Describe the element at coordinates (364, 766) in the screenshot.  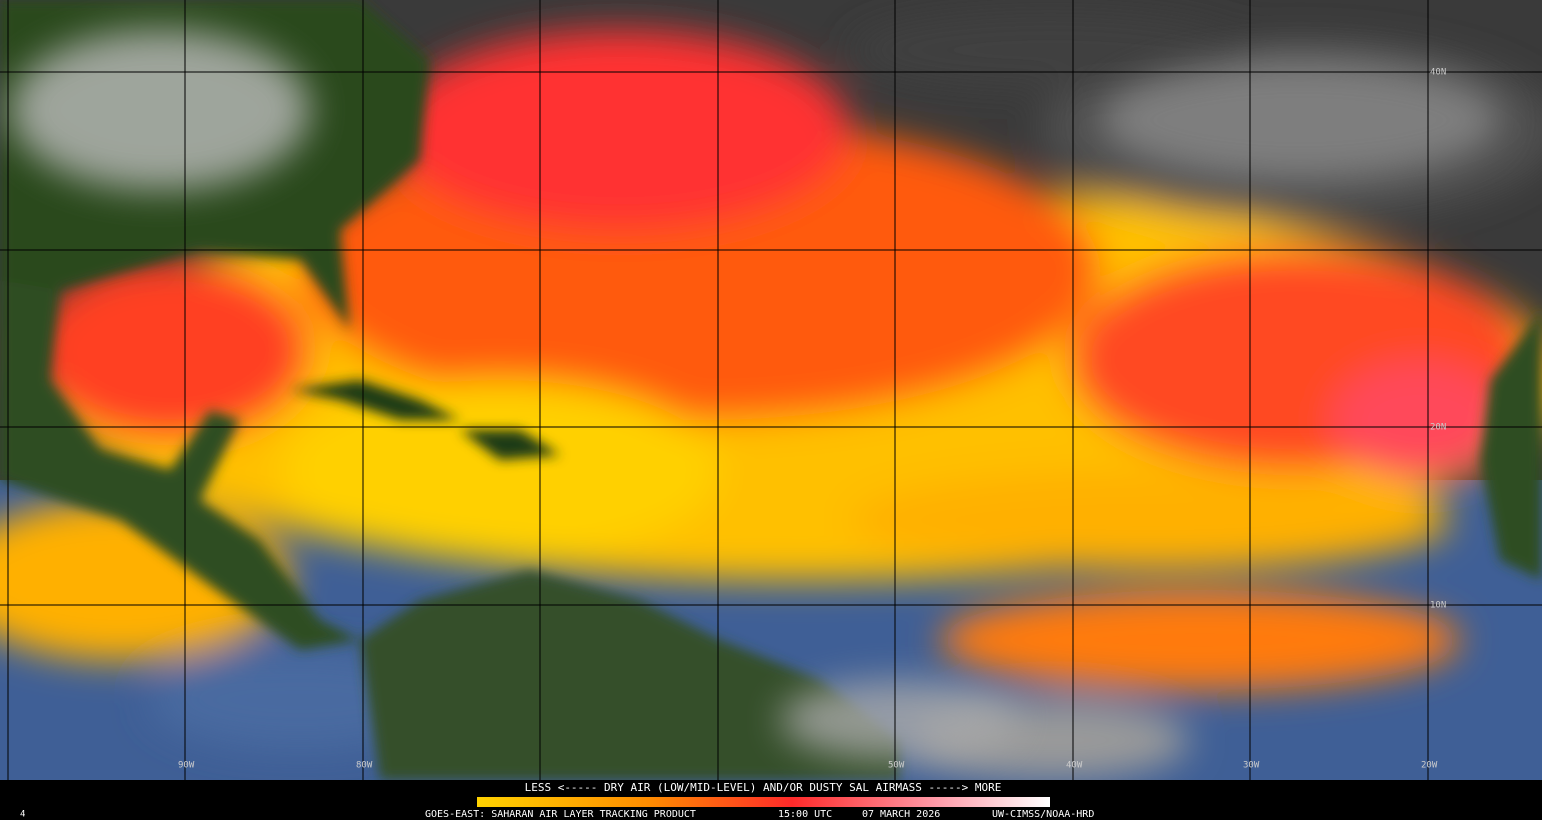
I see `lon-label: 80W` at that location.